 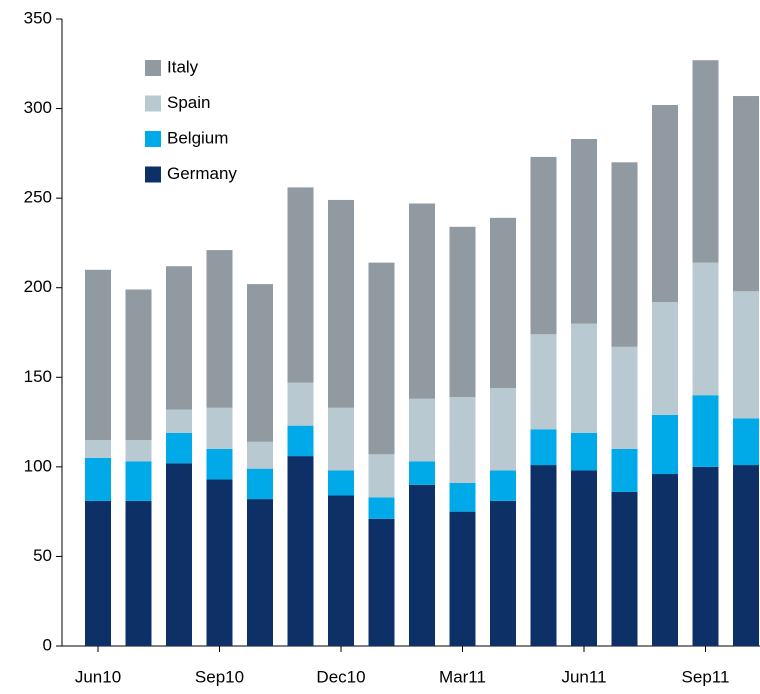 I want to click on y-tick-label: 150, so click(x=38, y=376).